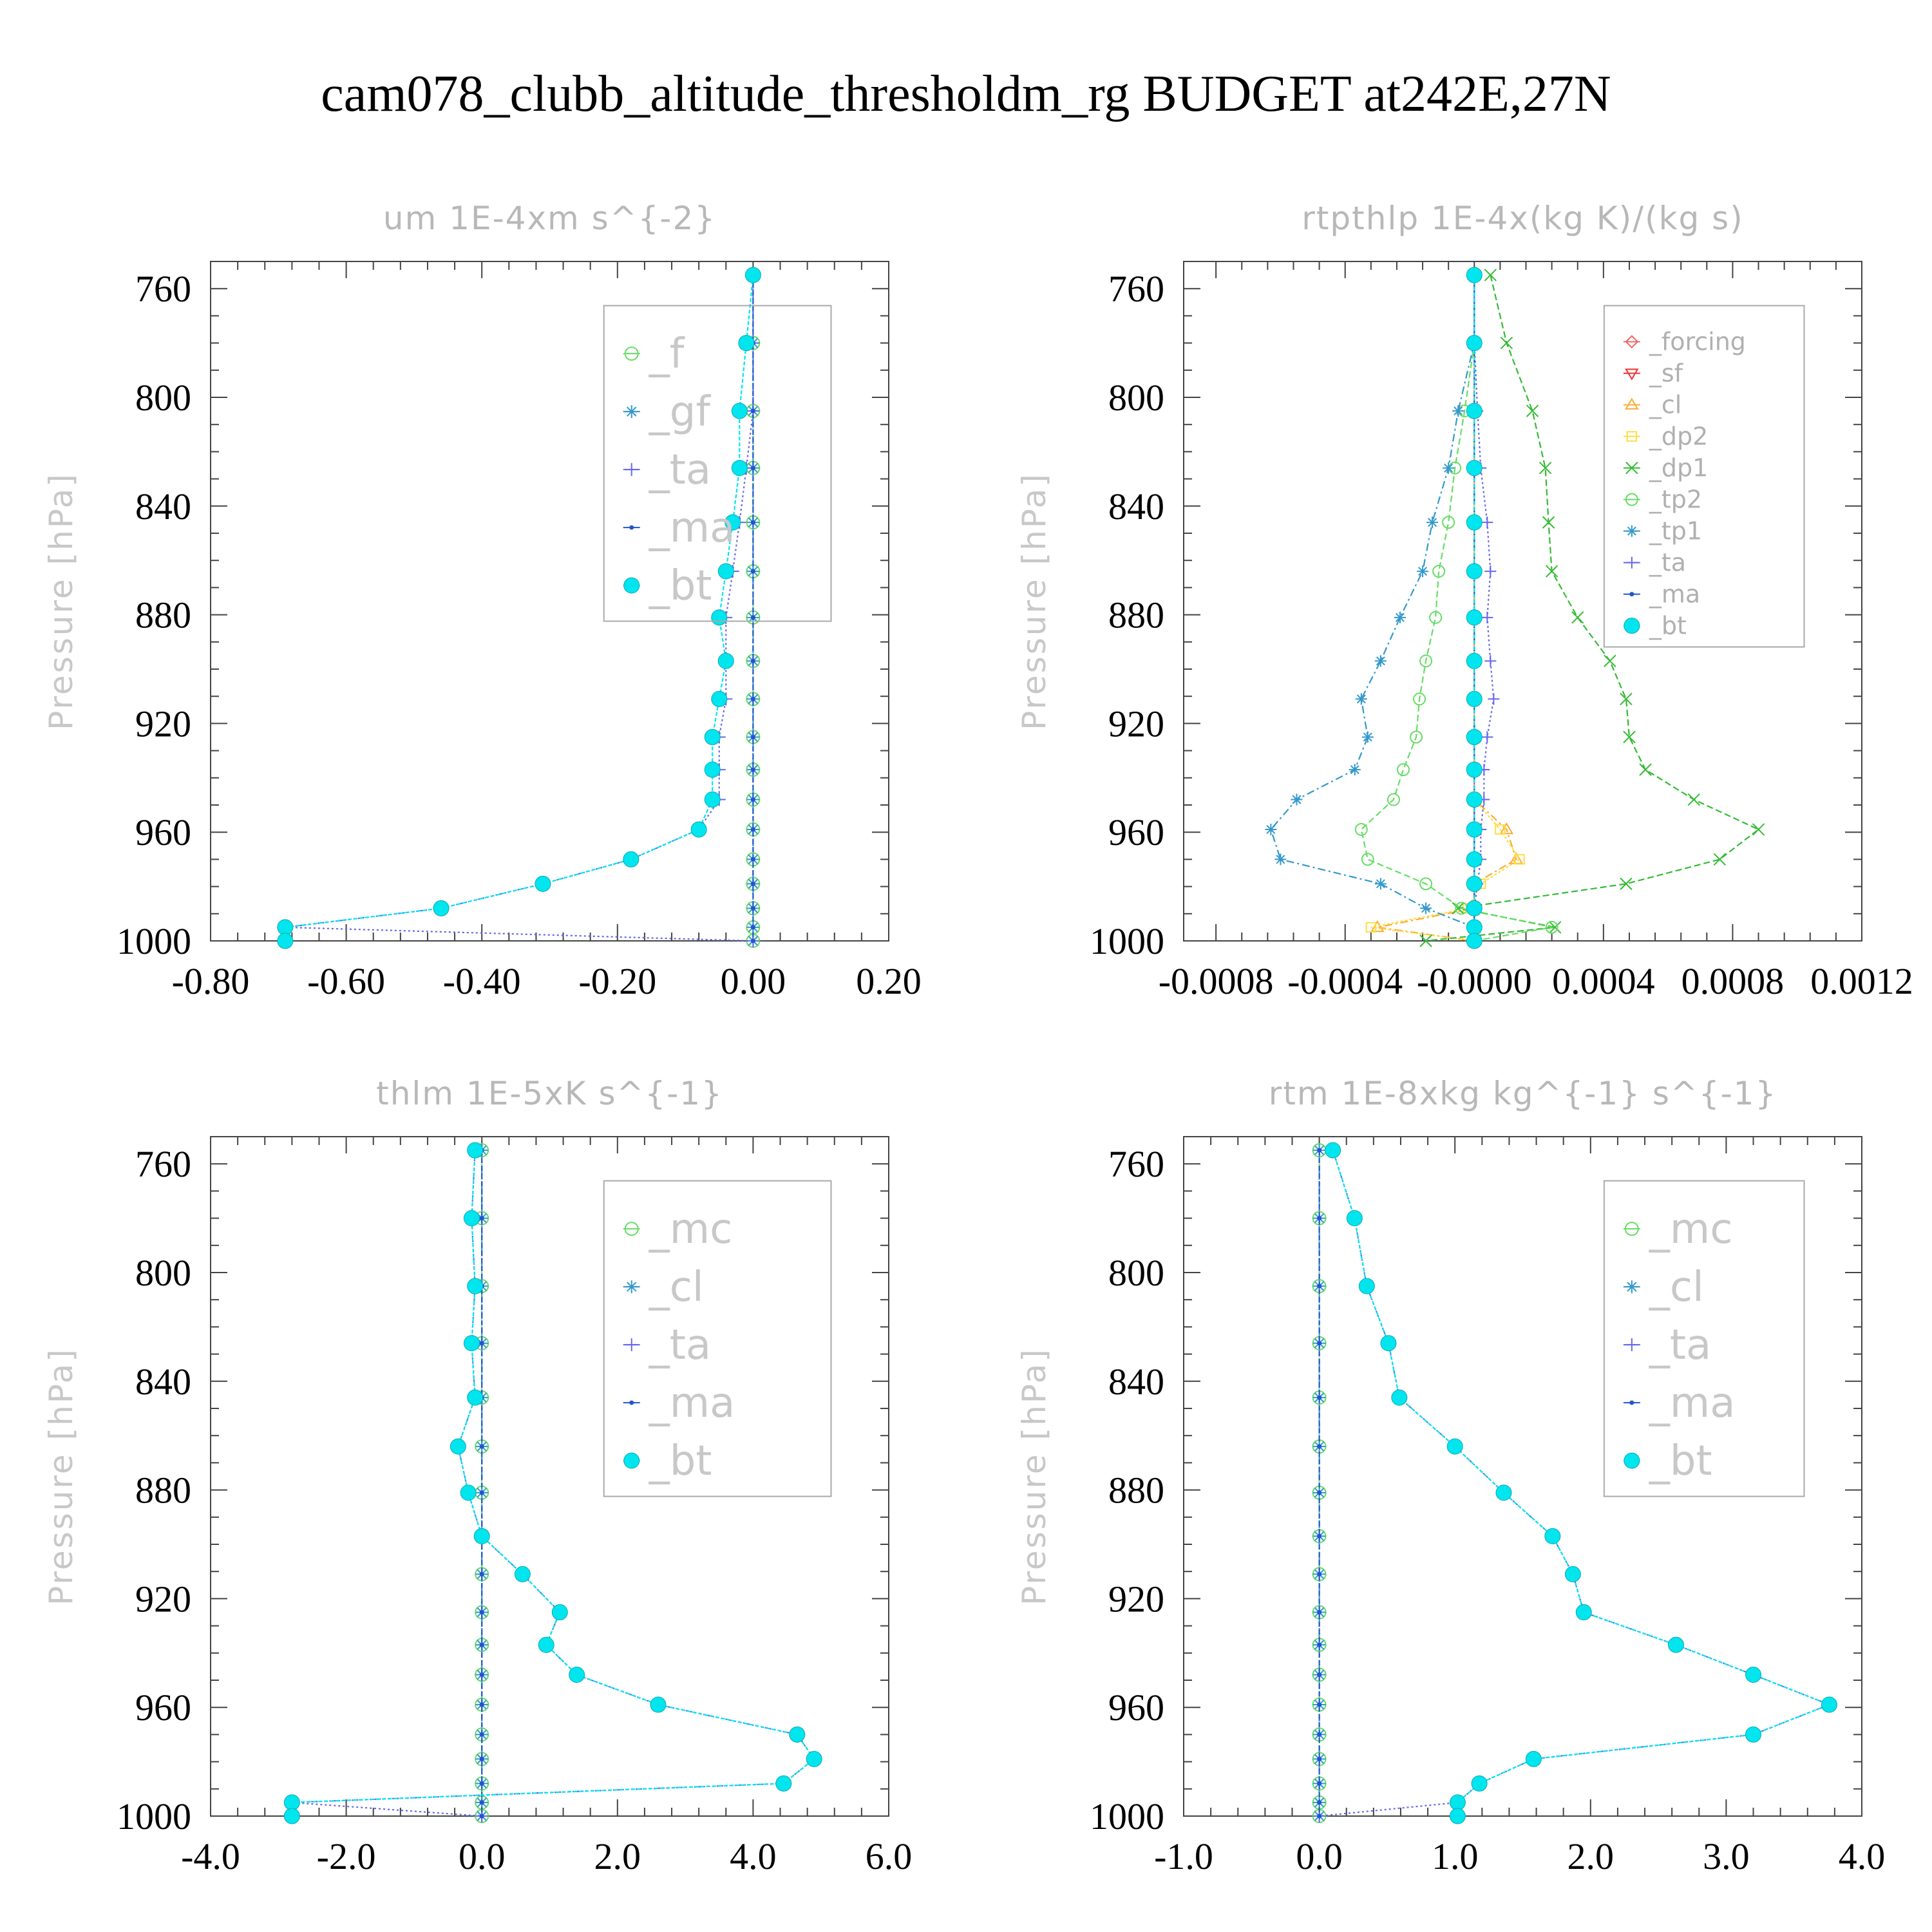 The height and width of the screenshot is (1932, 1932). What do you see at coordinates (681, 1461) in the screenshot?
I see `legend-label: _bt` at bounding box center [681, 1461].